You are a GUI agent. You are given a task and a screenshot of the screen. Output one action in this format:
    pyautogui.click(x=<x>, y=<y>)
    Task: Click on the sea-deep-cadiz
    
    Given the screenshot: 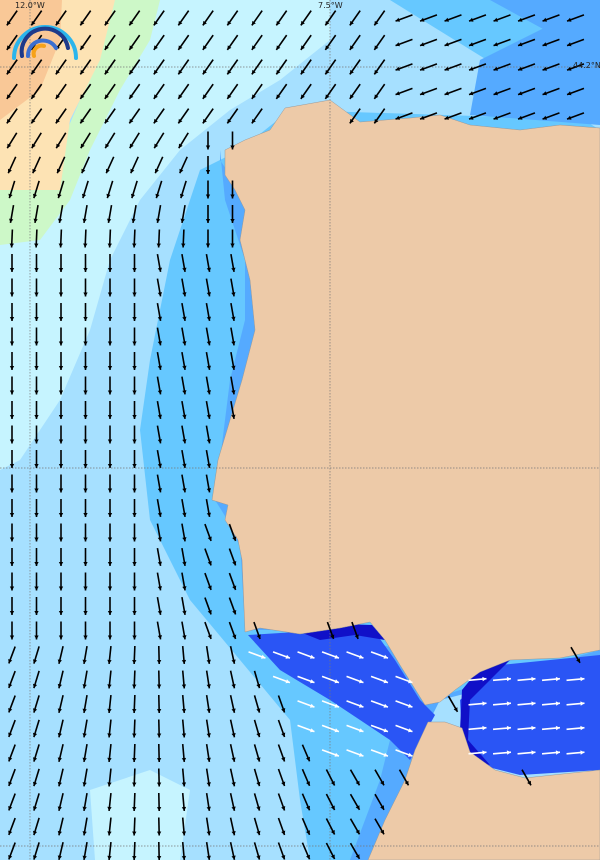 What is the action you would take?
    pyautogui.click(x=341, y=692)
    